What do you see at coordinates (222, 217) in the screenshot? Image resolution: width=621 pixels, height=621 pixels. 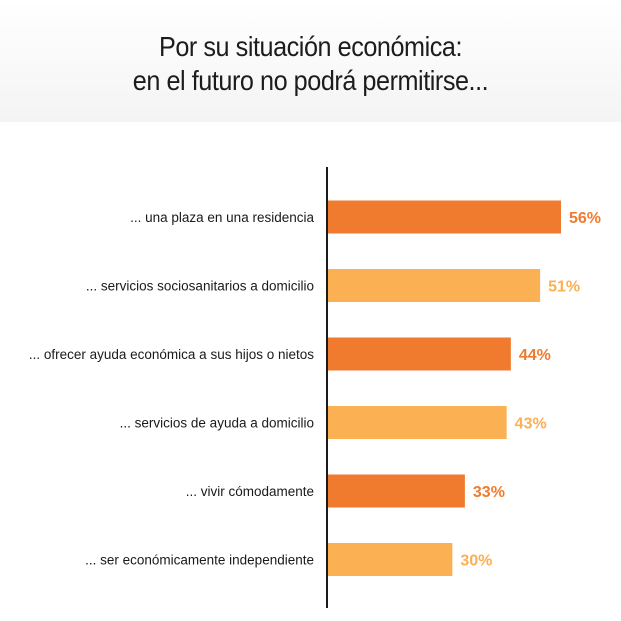 I see `category-label-1: ... una plaza en una residencia` at bounding box center [222, 217].